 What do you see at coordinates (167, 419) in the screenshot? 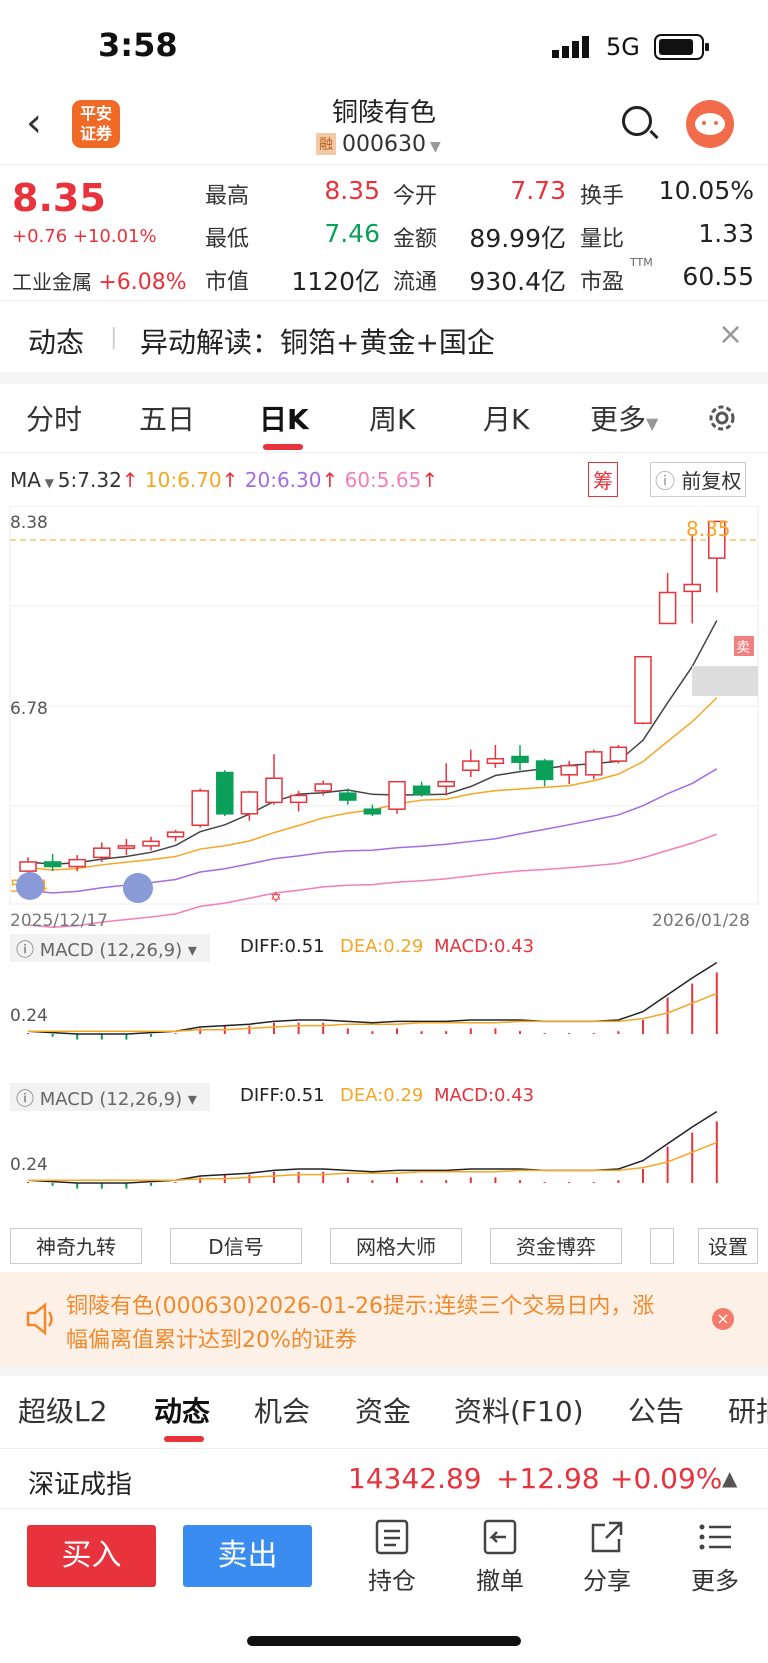
I see `tab-five-day: 五日` at bounding box center [167, 419].